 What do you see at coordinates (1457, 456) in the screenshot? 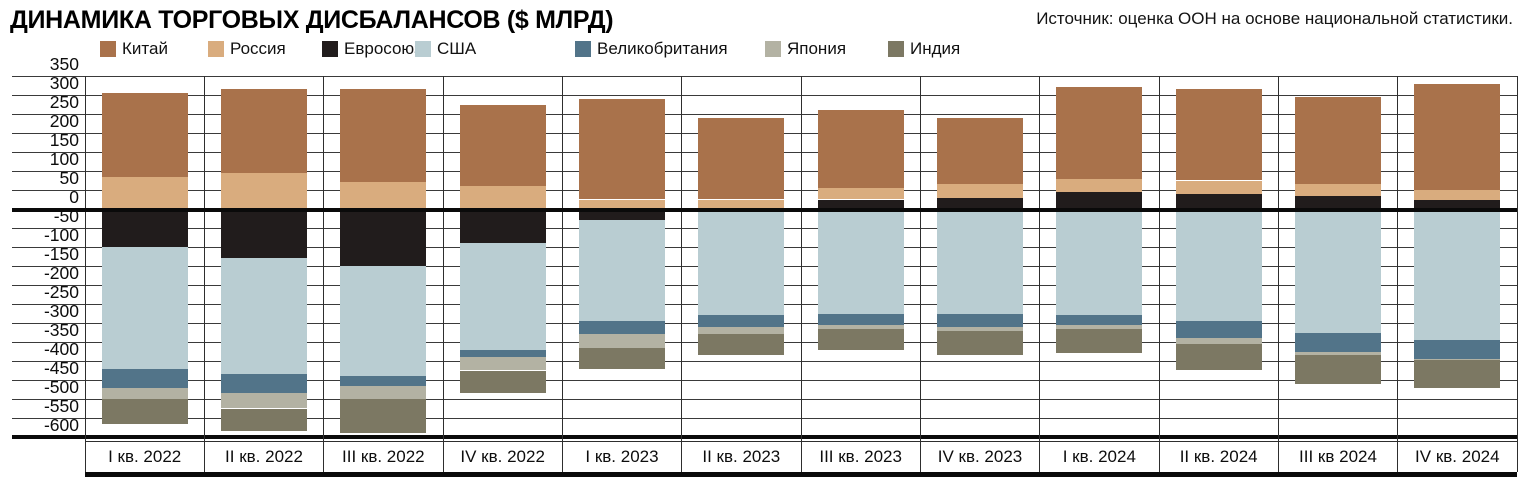
I see `x-tick-label: IV кв. 2024` at bounding box center [1457, 456].